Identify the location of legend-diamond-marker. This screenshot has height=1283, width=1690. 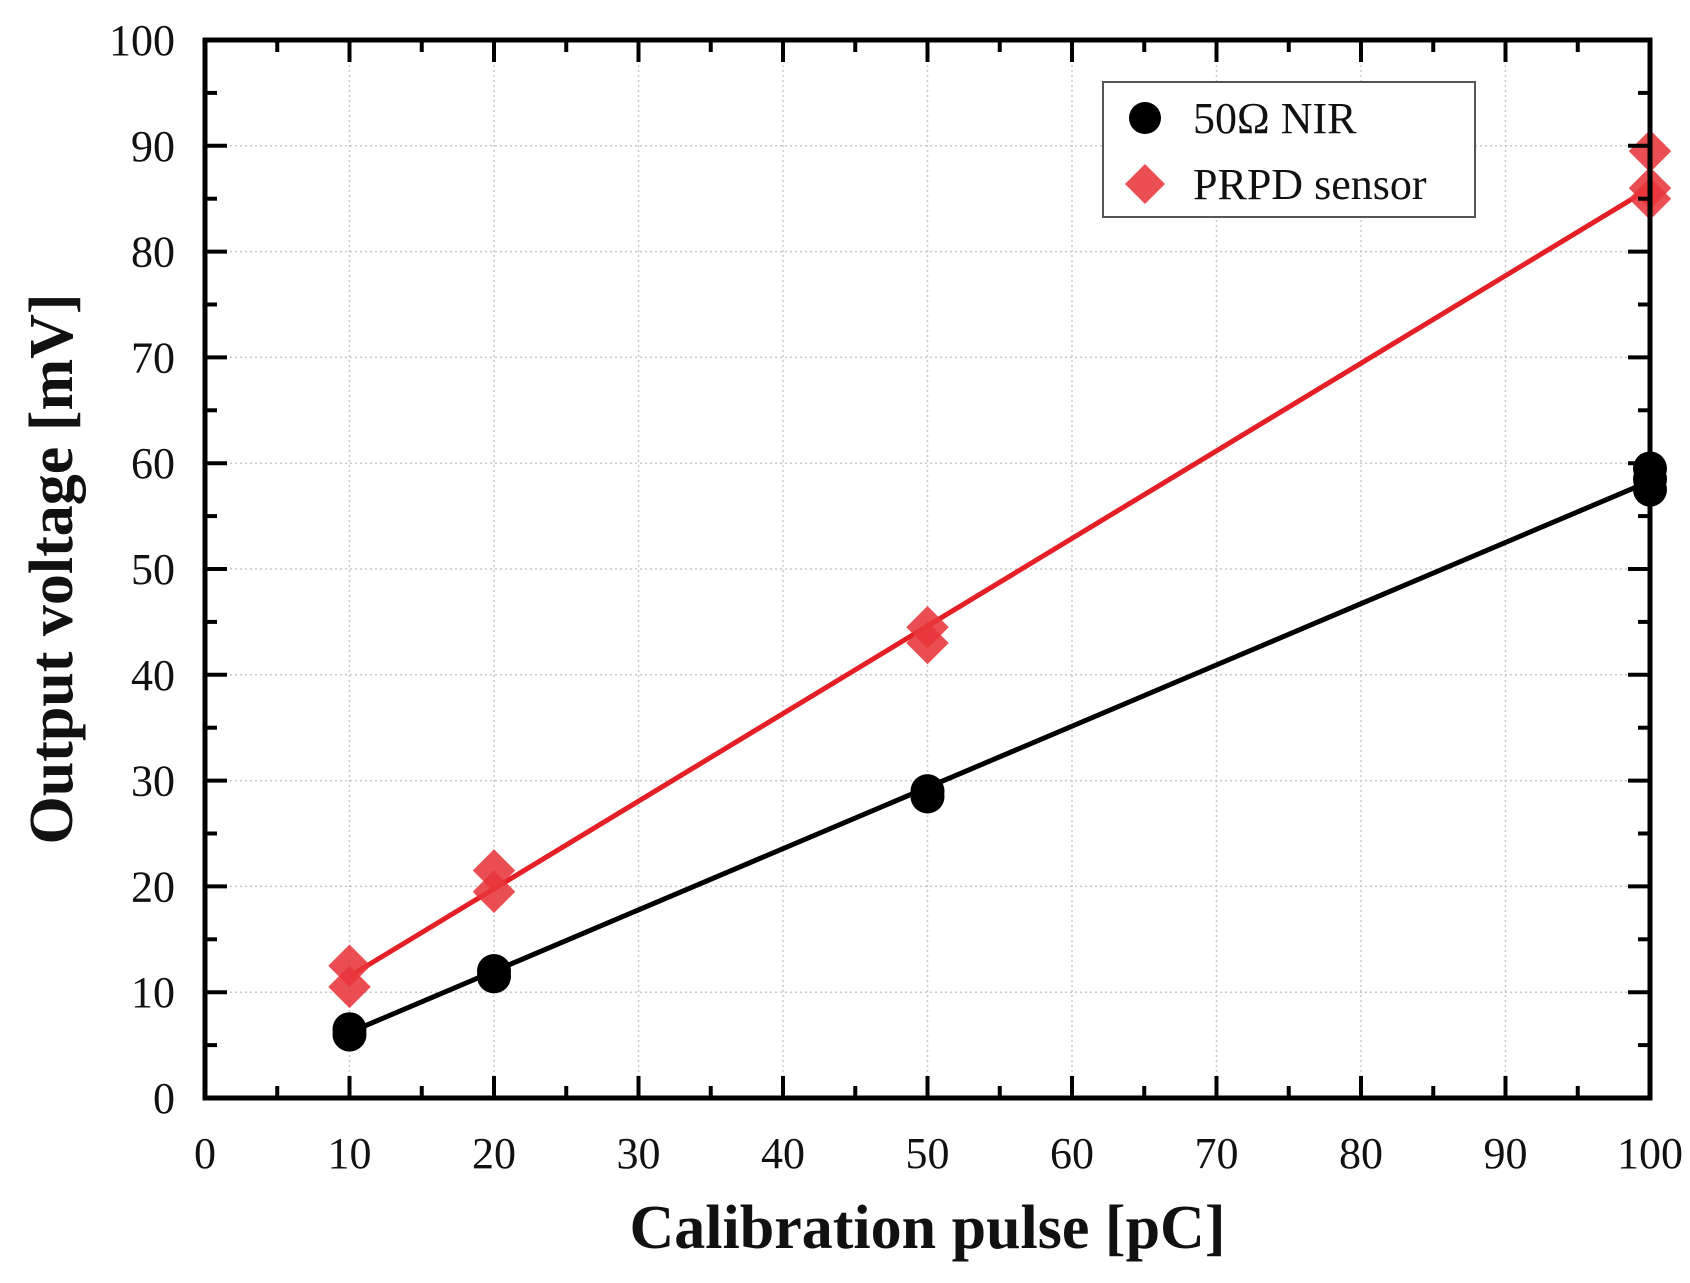
(1145, 184).